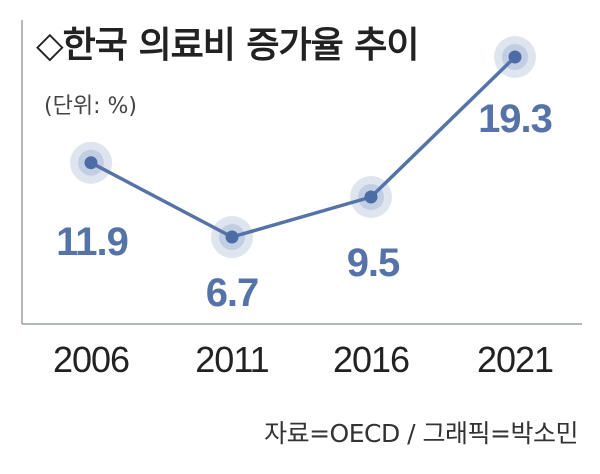  Describe the element at coordinates (90, 106) in the screenshot. I see `unit-label: (단위: %)` at that location.